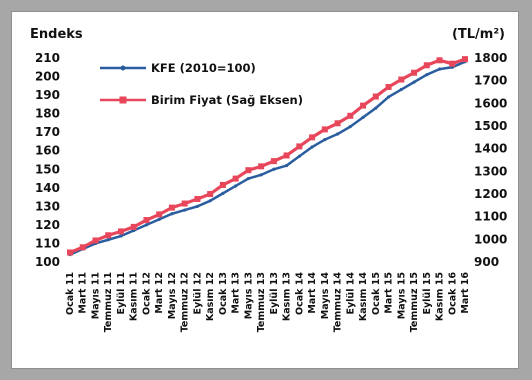 Image resolution: width=532 pixels, height=380 pixels. What do you see at coordinates (338, 302) in the screenshot?
I see `x-tick-label: Temmuz 14` at bounding box center [338, 302].